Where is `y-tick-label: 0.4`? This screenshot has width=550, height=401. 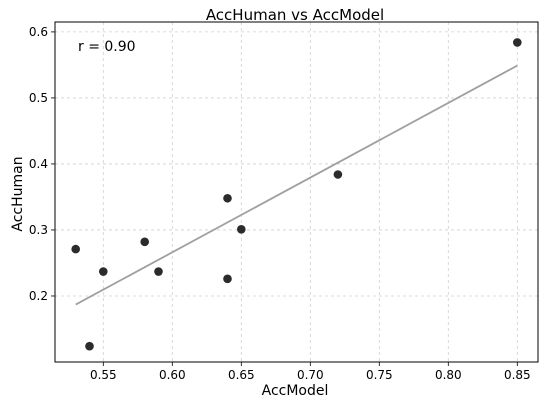
y-tick-label: 0.4 is located at coordinates (38, 164).